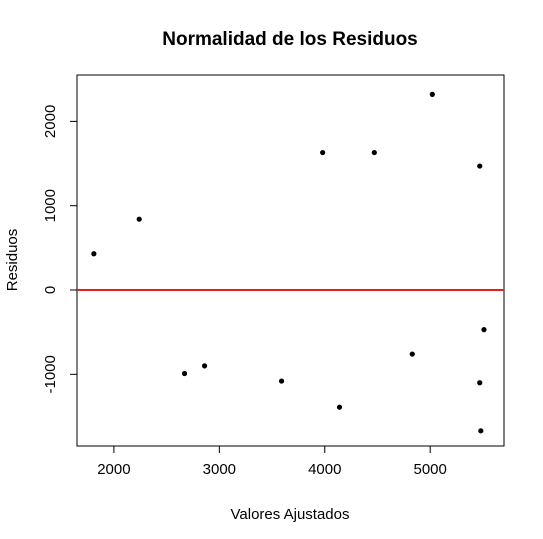  Describe the element at coordinates (50, 121) in the screenshot. I see `y-tick-label: 2000` at that location.